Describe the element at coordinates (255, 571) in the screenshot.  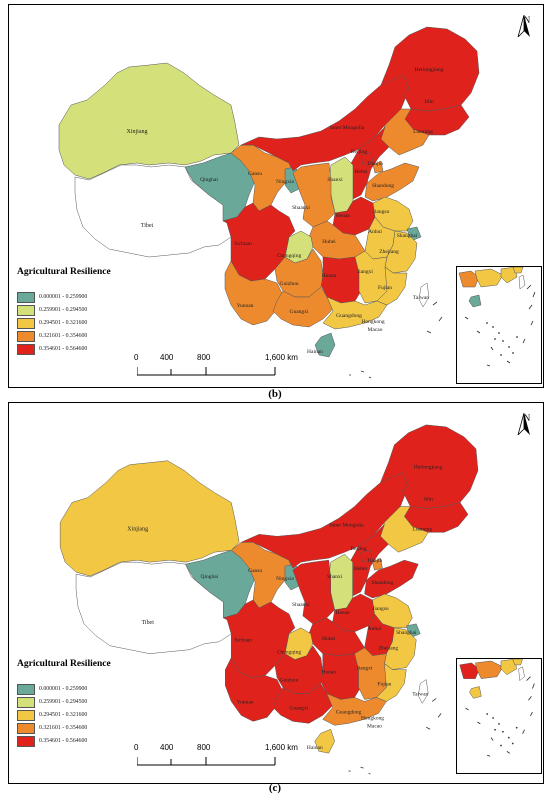
I see `label-gansu: Gansu` at that location.